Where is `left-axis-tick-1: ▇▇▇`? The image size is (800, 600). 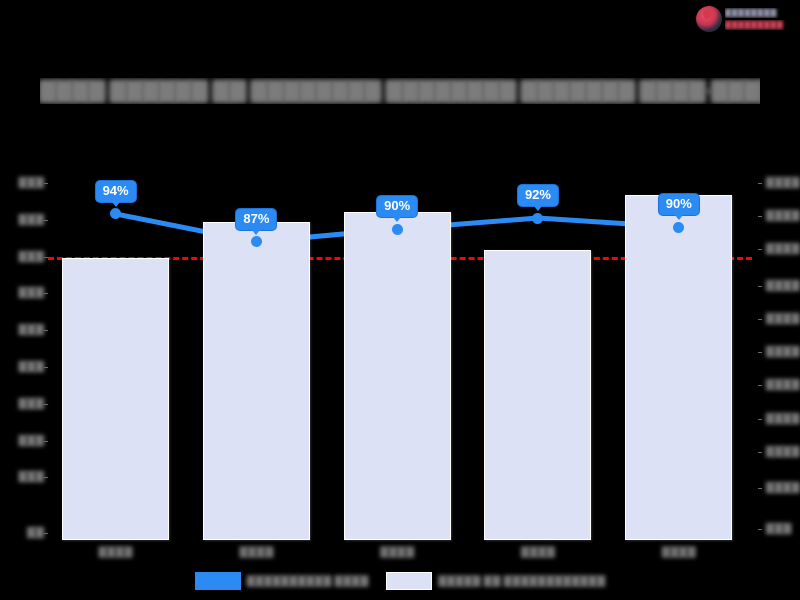
left-axis-tick-1: ▇▇▇ is located at coordinates (31, 182).